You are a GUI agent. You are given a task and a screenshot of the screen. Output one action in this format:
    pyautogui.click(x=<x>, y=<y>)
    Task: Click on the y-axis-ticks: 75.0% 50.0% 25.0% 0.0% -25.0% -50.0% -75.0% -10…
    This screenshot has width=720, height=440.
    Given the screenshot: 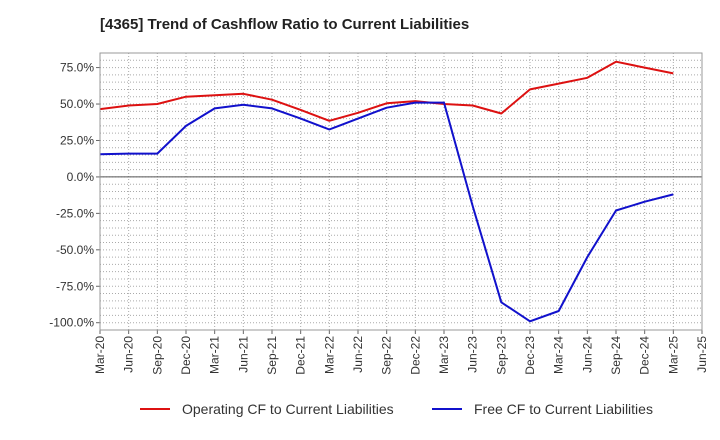 What is the action you would take?
    pyautogui.click(x=74, y=195)
    